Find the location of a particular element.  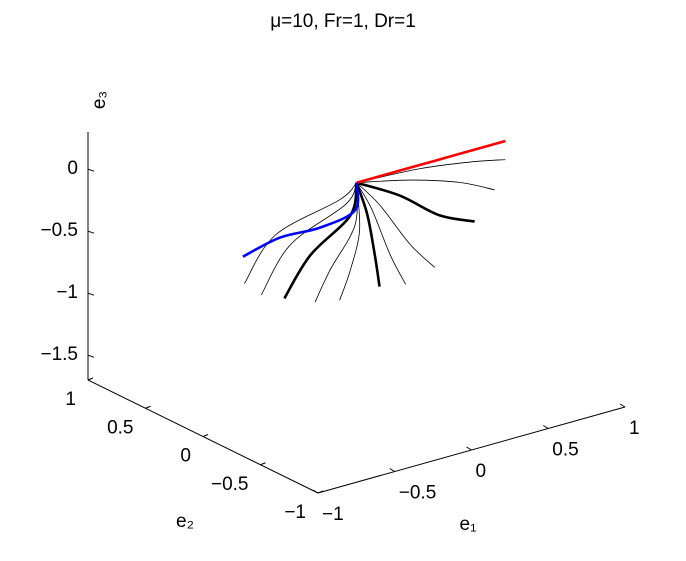

y-axis-label: e₂ is located at coordinates (185, 521).